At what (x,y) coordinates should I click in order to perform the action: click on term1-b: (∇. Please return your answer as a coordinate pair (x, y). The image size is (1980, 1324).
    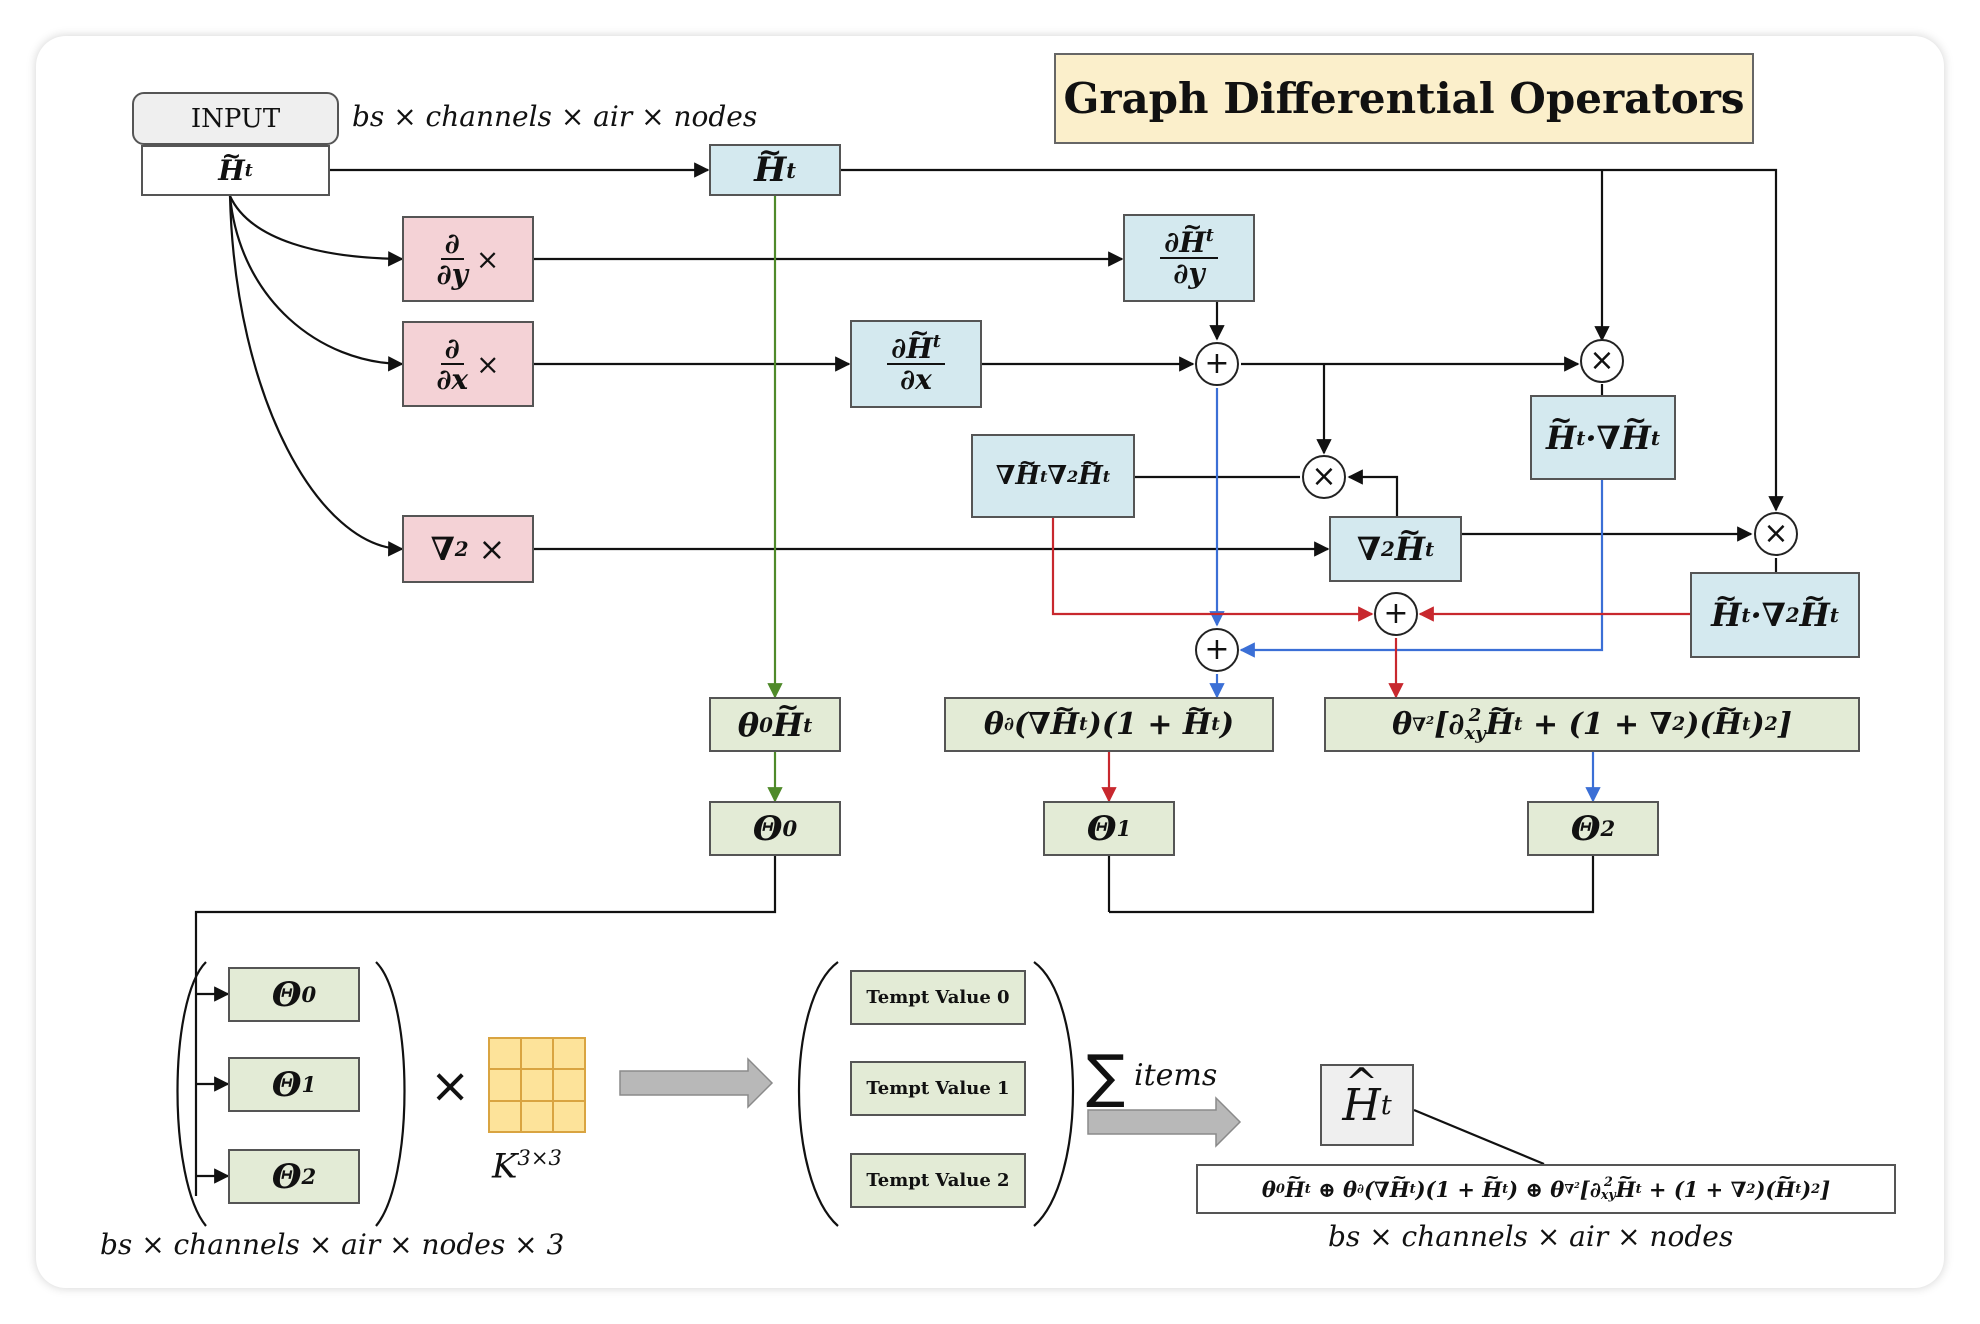
    Looking at the image, I should click on (1032, 724).